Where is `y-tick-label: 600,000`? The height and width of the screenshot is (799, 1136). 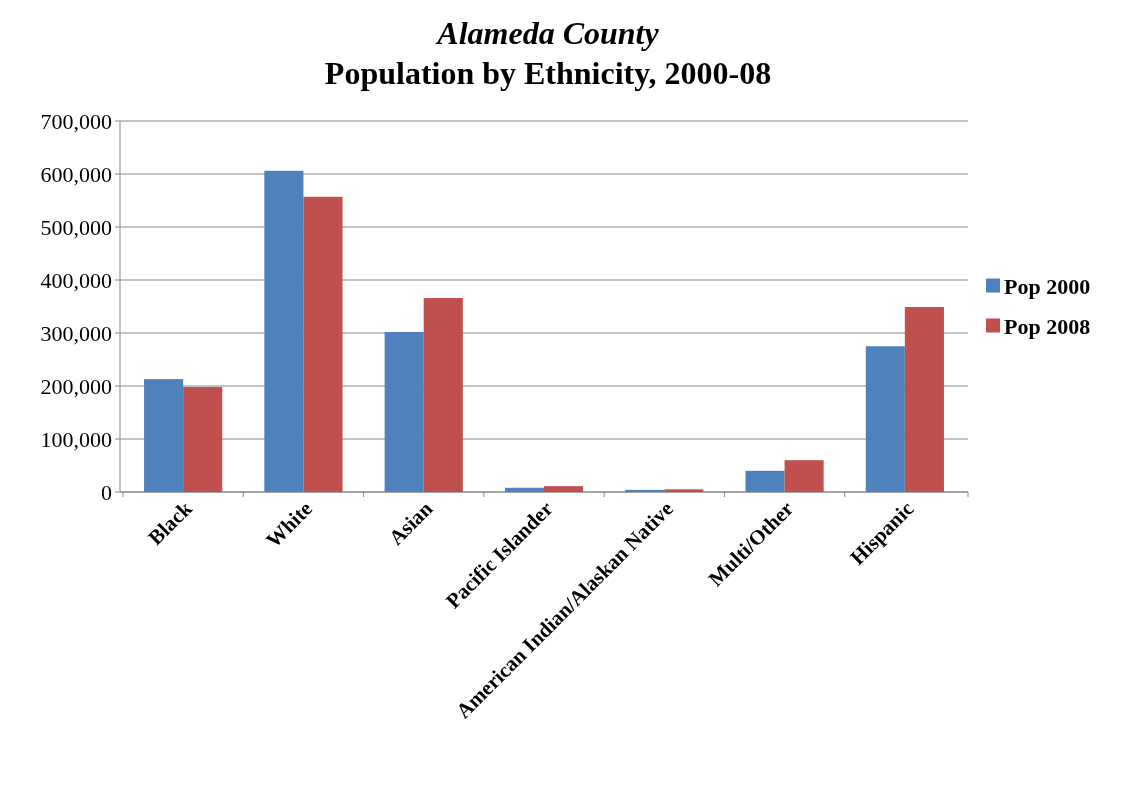 y-tick-label: 600,000 is located at coordinates (76, 174).